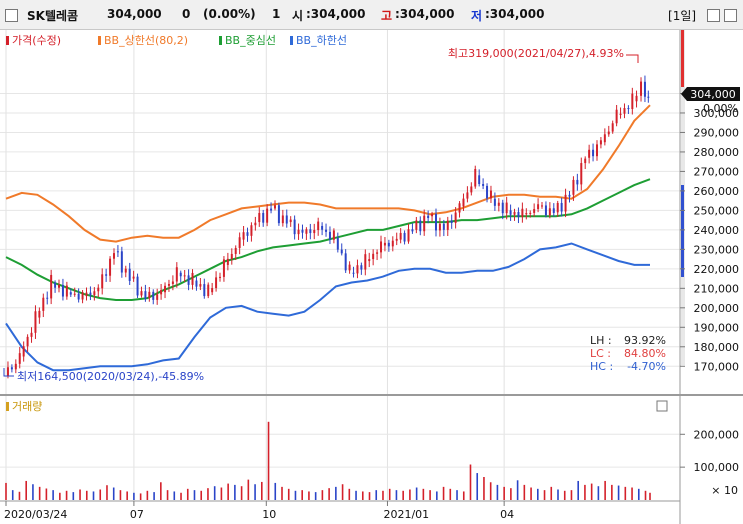  Describe the element at coordinates (406, 514) in the screenshot. I see `time-tick-label: 2021/01` at that location.